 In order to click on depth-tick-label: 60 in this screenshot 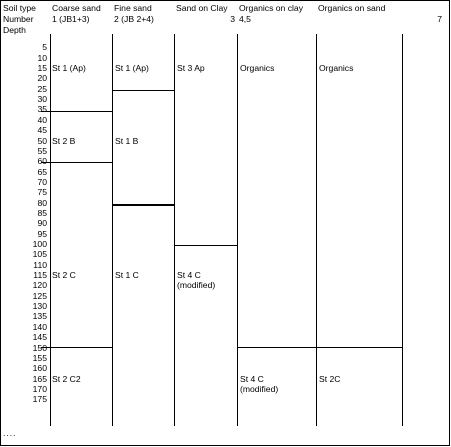, I will do `click(23, 161)`.